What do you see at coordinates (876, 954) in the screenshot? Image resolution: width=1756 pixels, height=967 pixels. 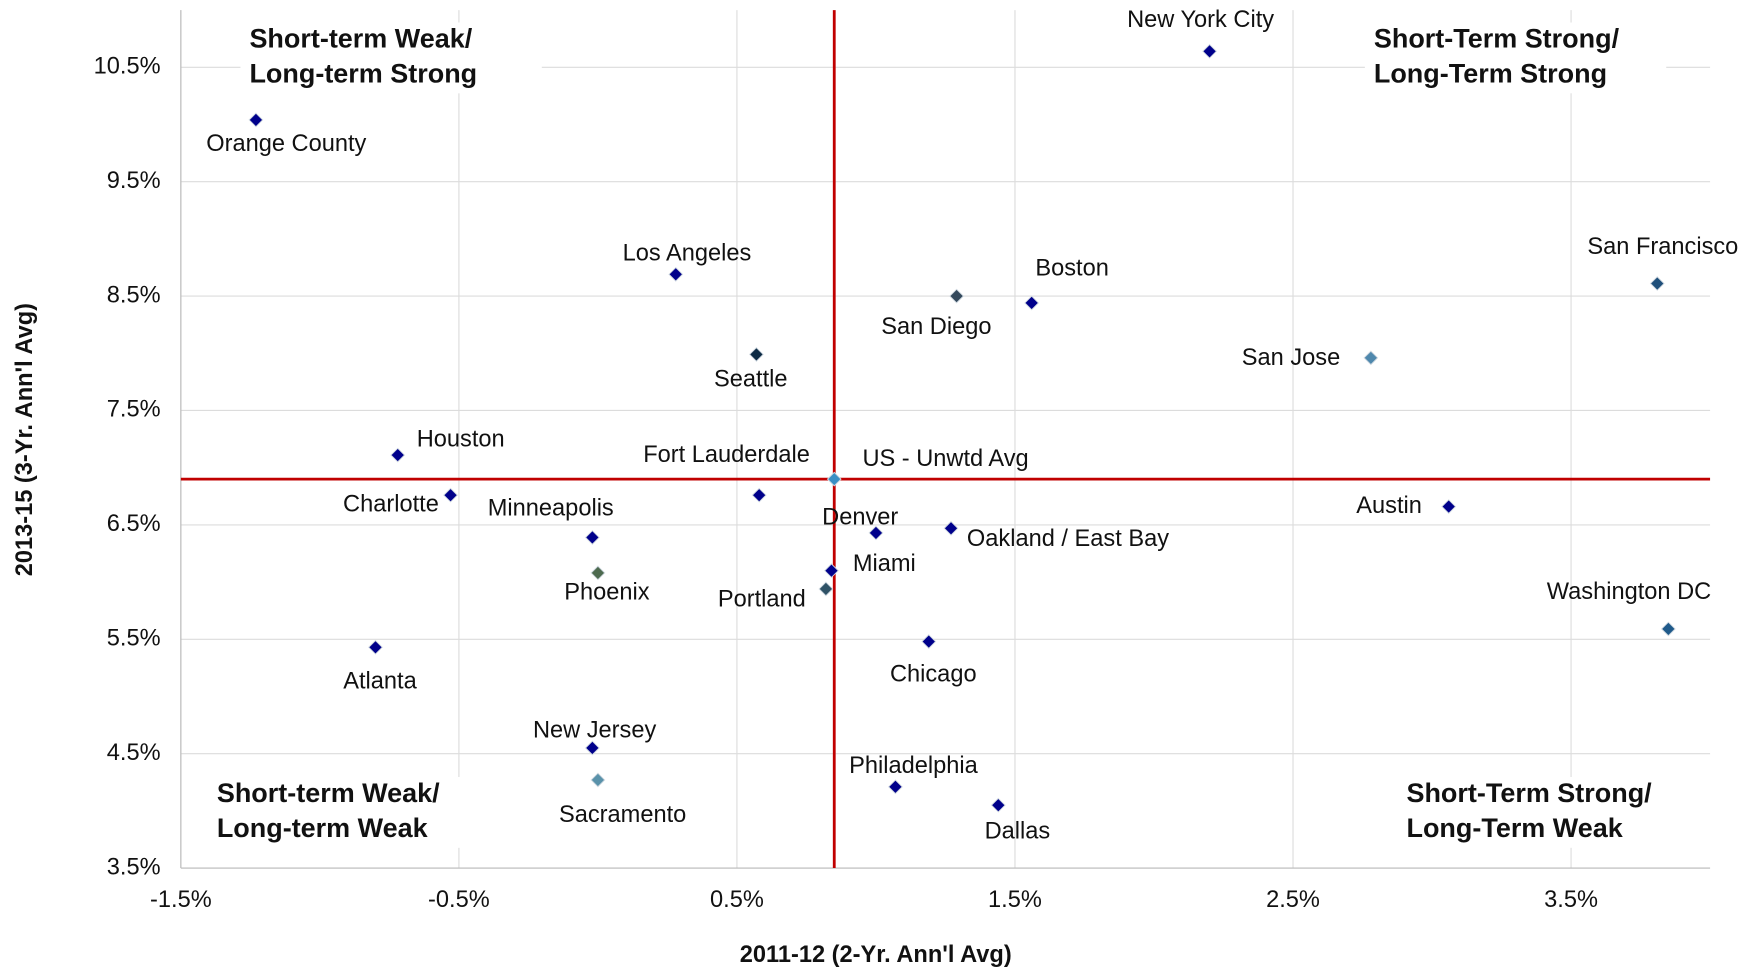 I see `x-axis-label: 2011-12 (2-Yr. Ann'l Avg)` at bounding box center [876, 954].